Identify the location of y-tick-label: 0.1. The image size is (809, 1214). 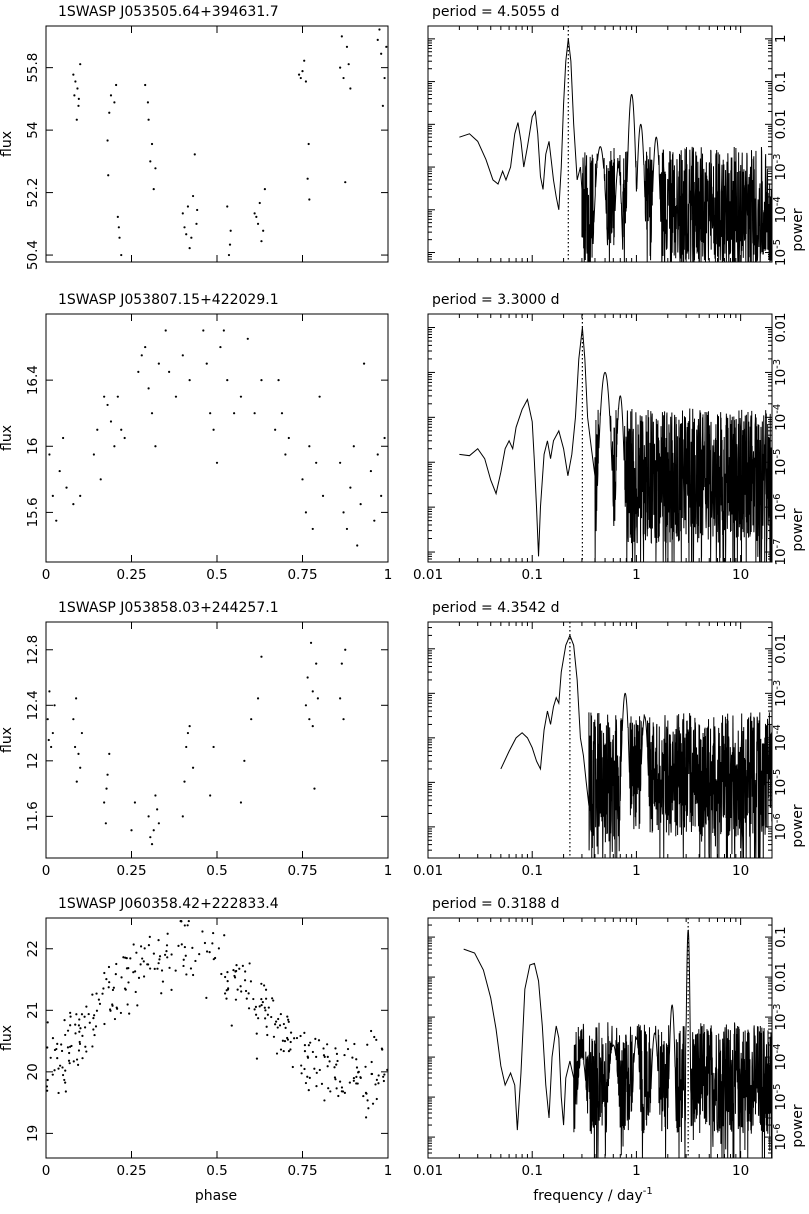
(781, 81).